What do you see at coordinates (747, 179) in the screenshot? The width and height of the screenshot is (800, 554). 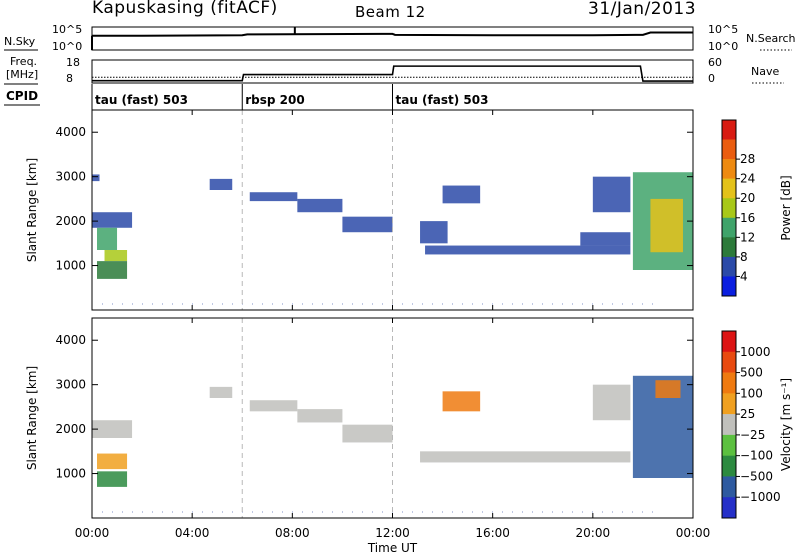 I see `power-colorbar-tick-label: 24` at bounding box center [747, 179].